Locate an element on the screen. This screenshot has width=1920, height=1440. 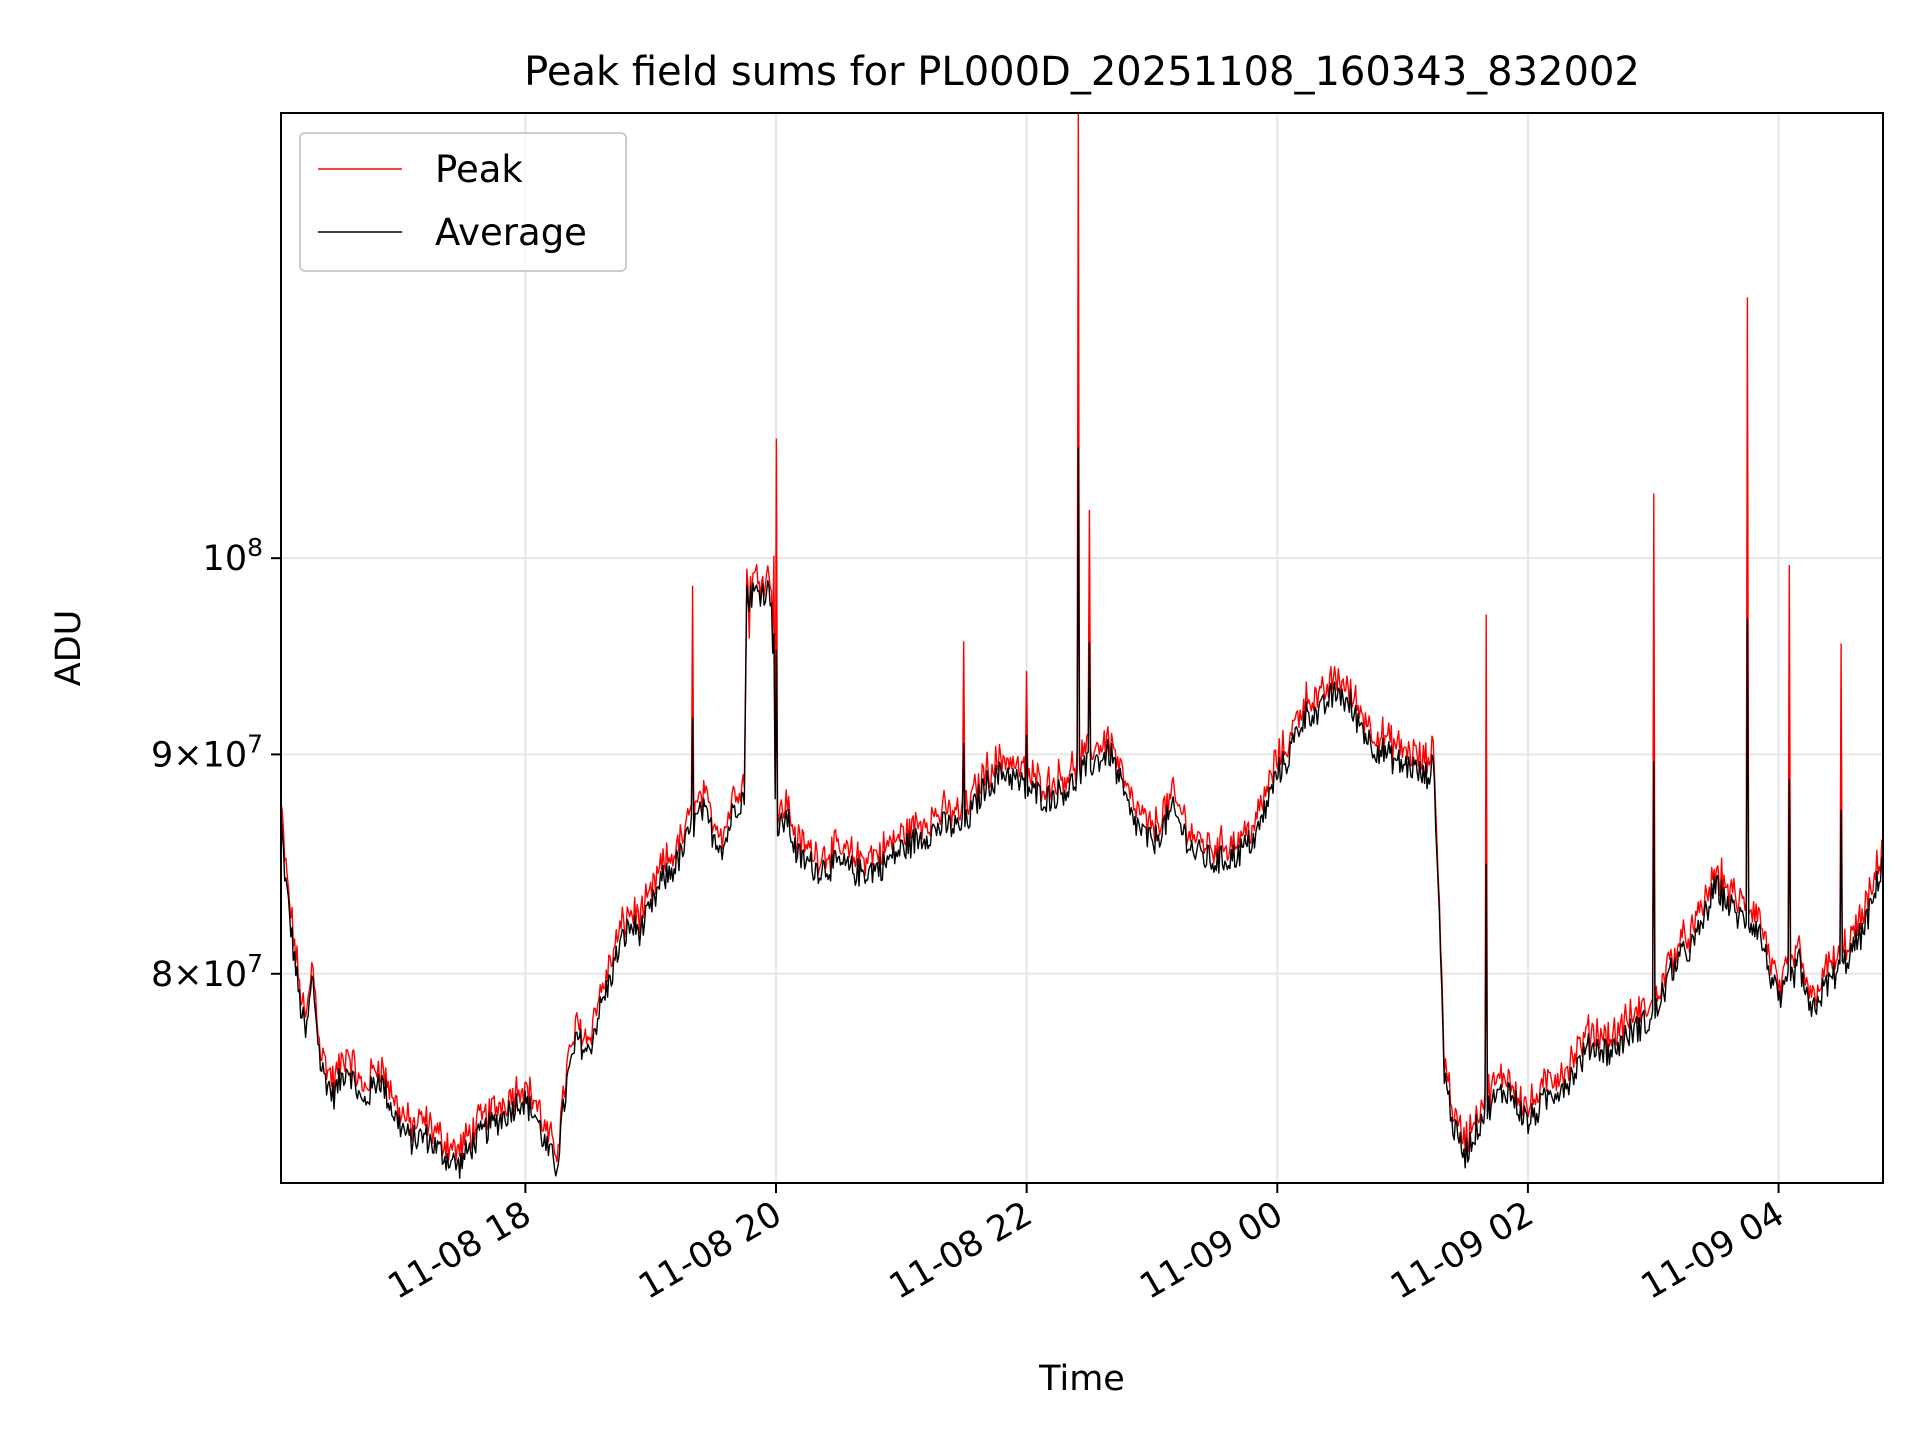
y-tick-label: 8×107 is located at coordinates (207, 972).